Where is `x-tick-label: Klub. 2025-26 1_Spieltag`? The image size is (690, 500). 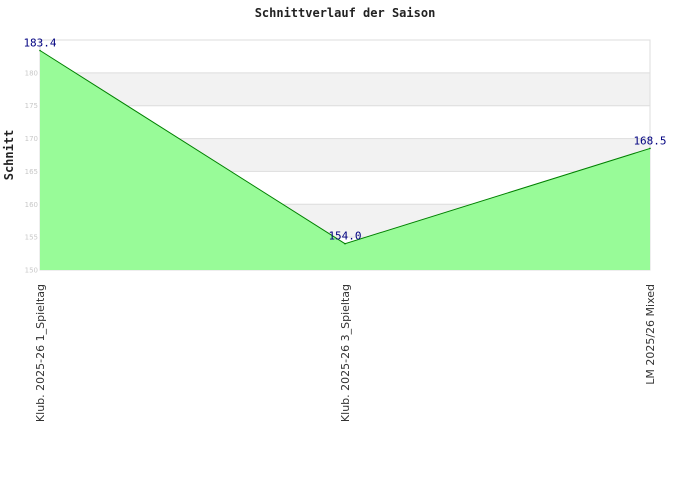
x-tick-label: Klub. 2025-26 1_Spieltag is located at coordinates (40, 353).